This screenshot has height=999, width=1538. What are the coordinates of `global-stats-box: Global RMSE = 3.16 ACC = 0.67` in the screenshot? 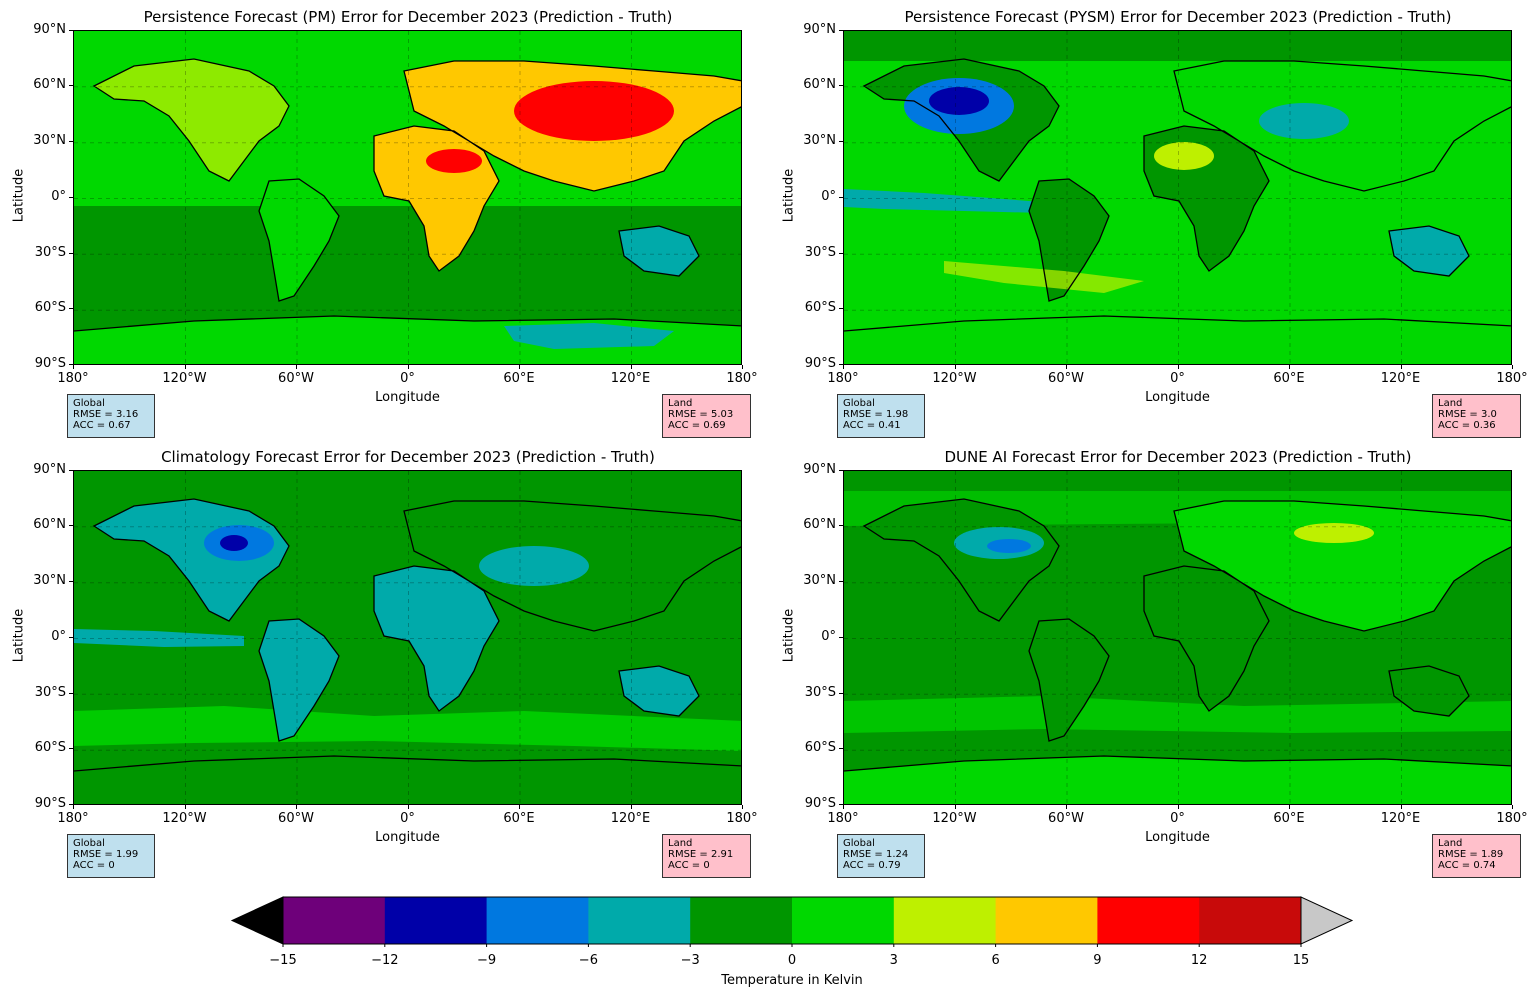 It's located at (111, 416).